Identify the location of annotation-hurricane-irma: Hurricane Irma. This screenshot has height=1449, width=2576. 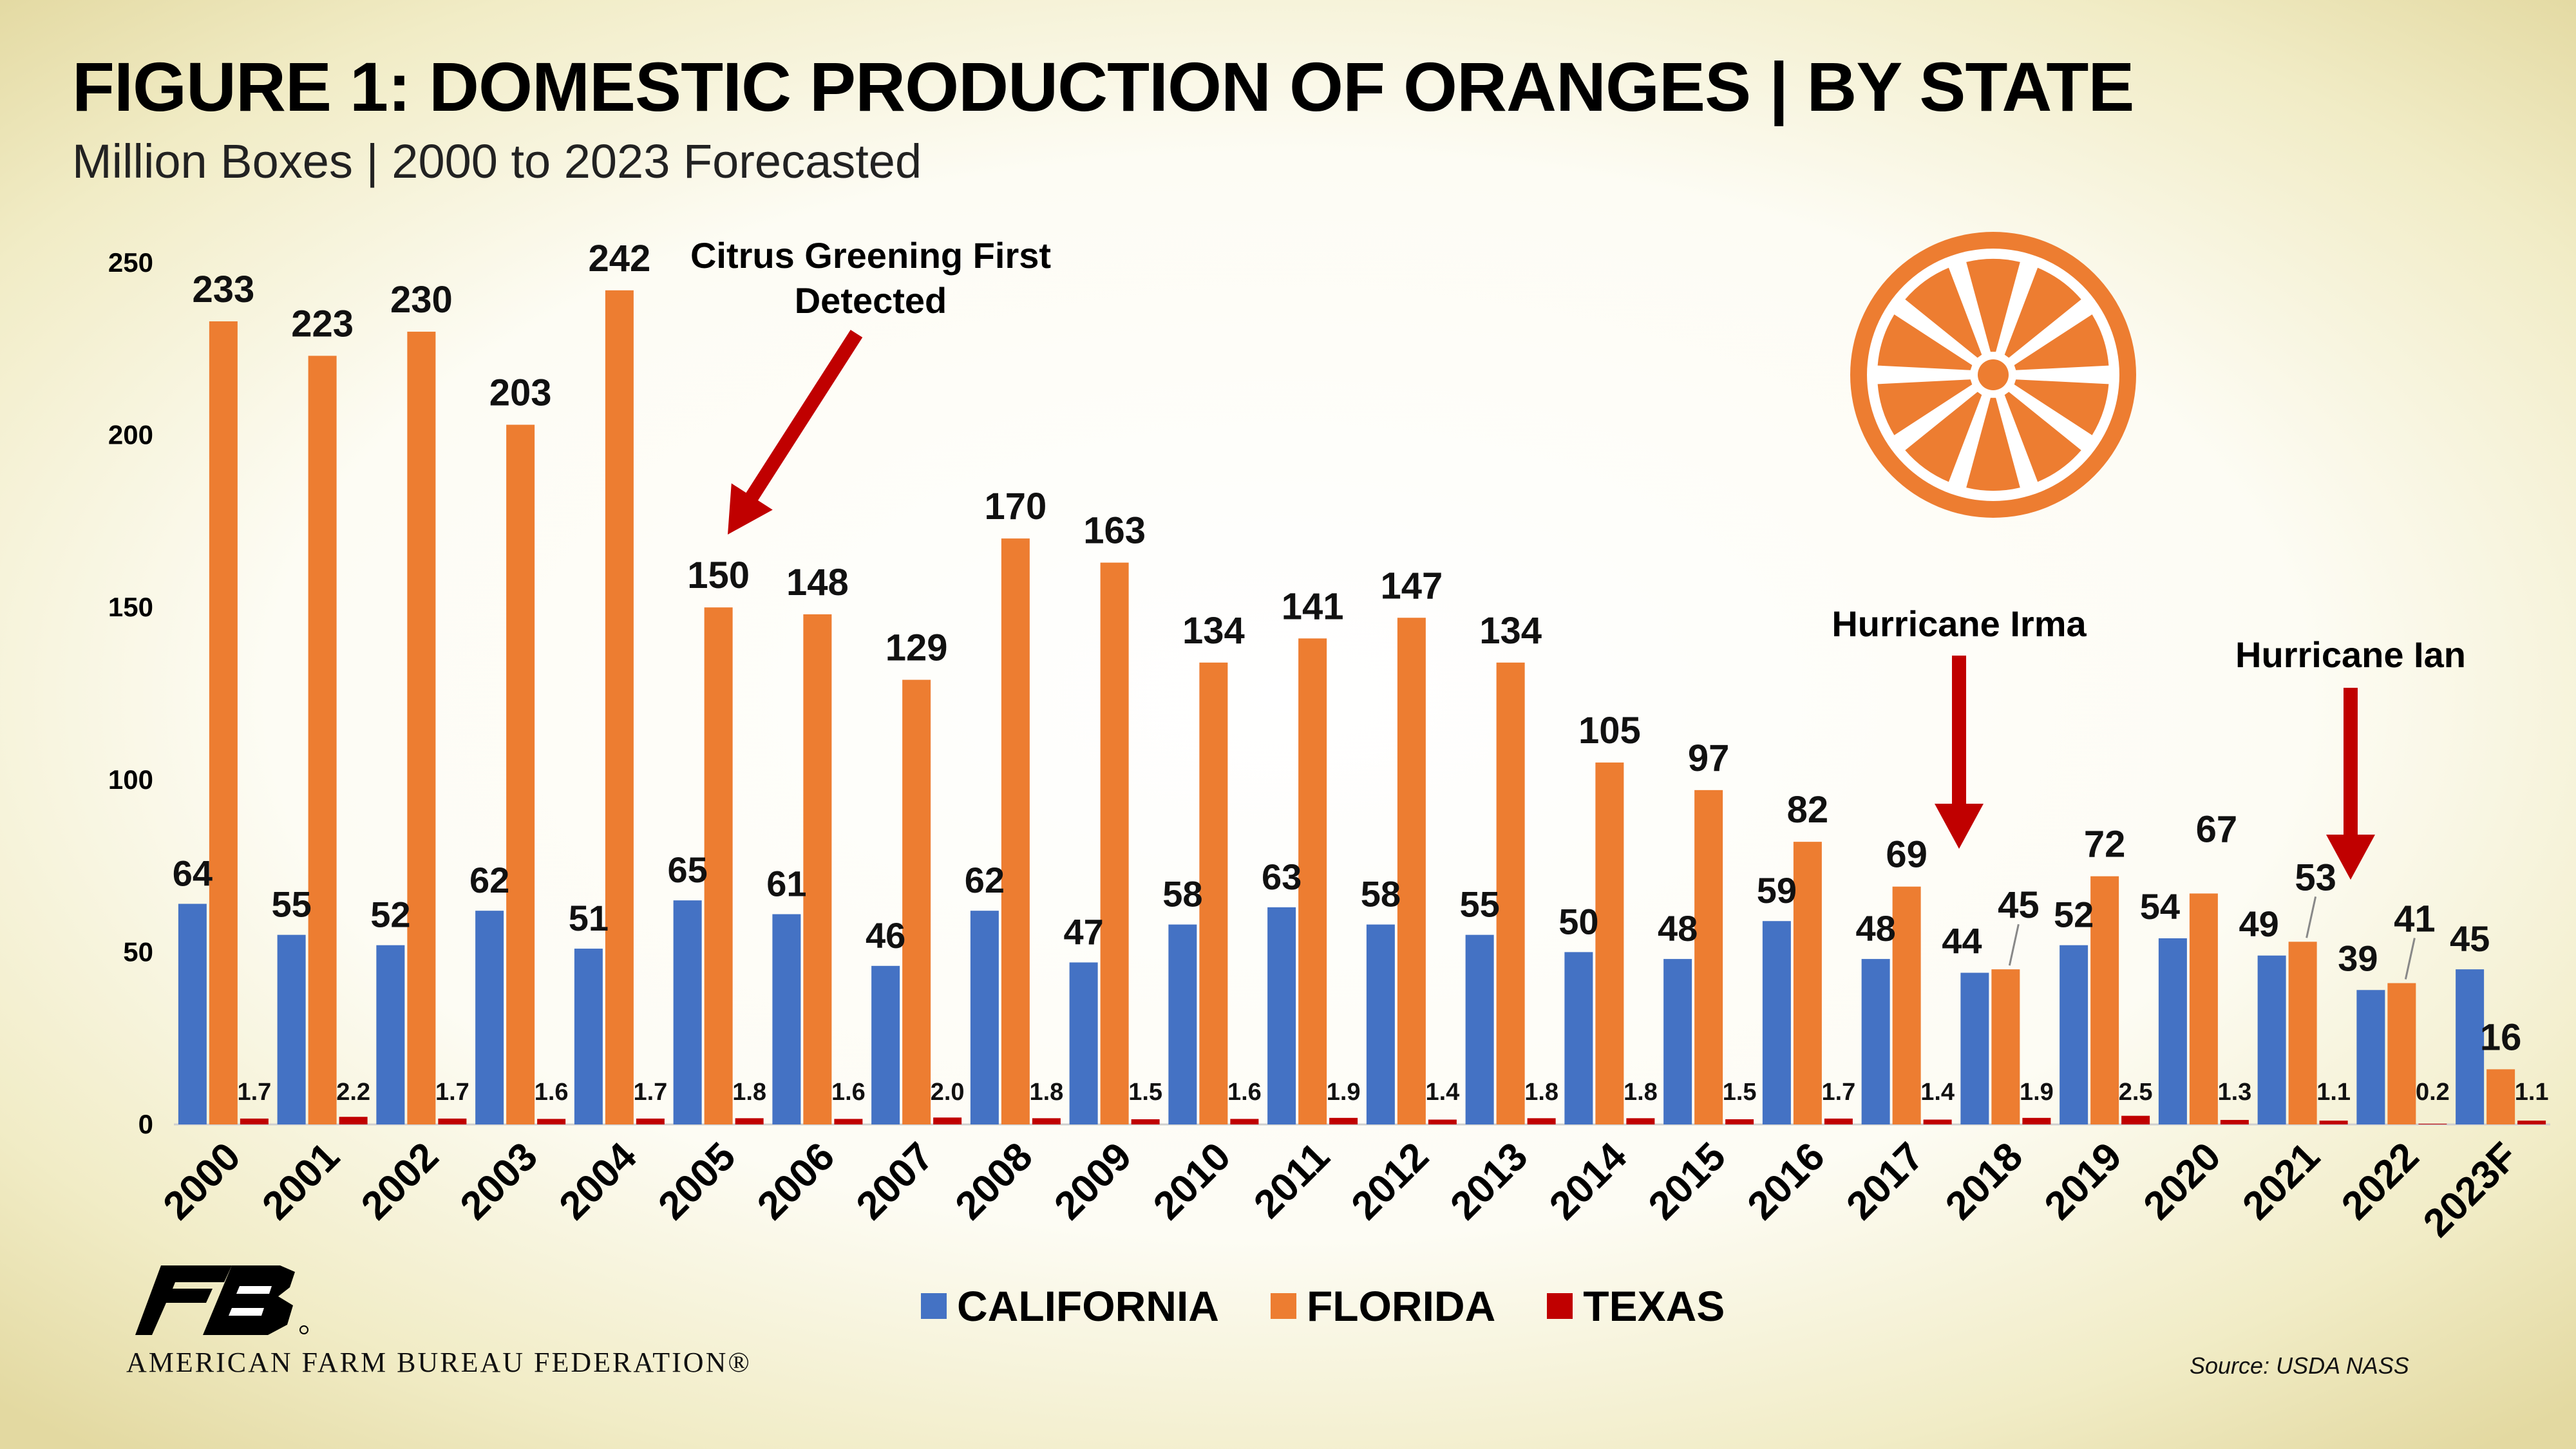
(1960, 623).